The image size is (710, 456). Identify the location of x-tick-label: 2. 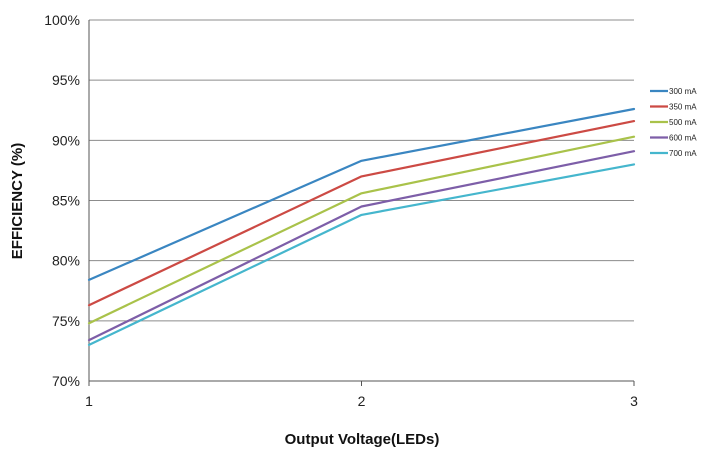
(362, 401).